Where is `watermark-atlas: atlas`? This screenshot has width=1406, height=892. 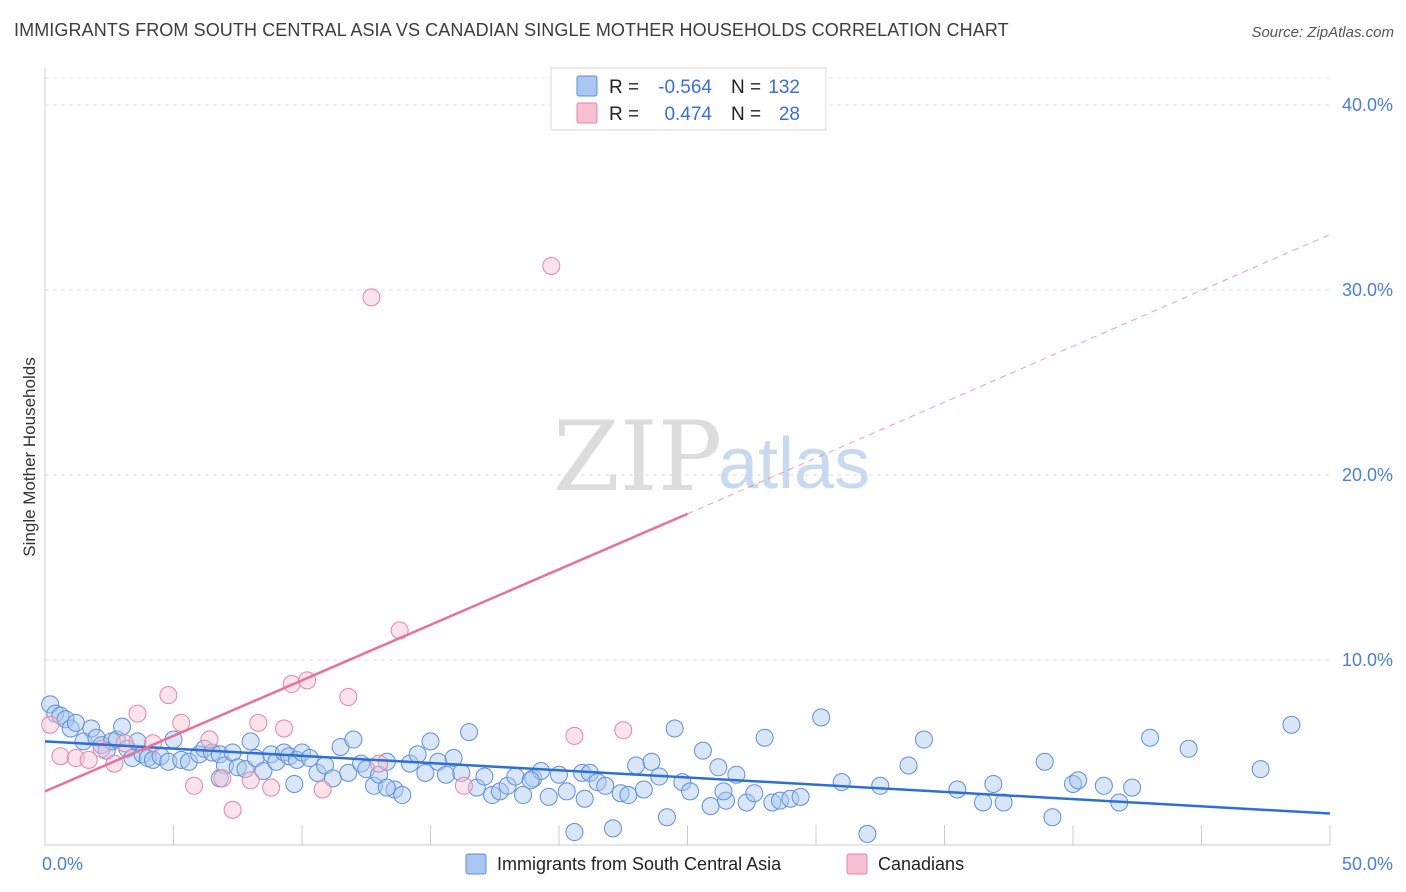 watermark-atlas: atlas is located at coordinates (794, 464).